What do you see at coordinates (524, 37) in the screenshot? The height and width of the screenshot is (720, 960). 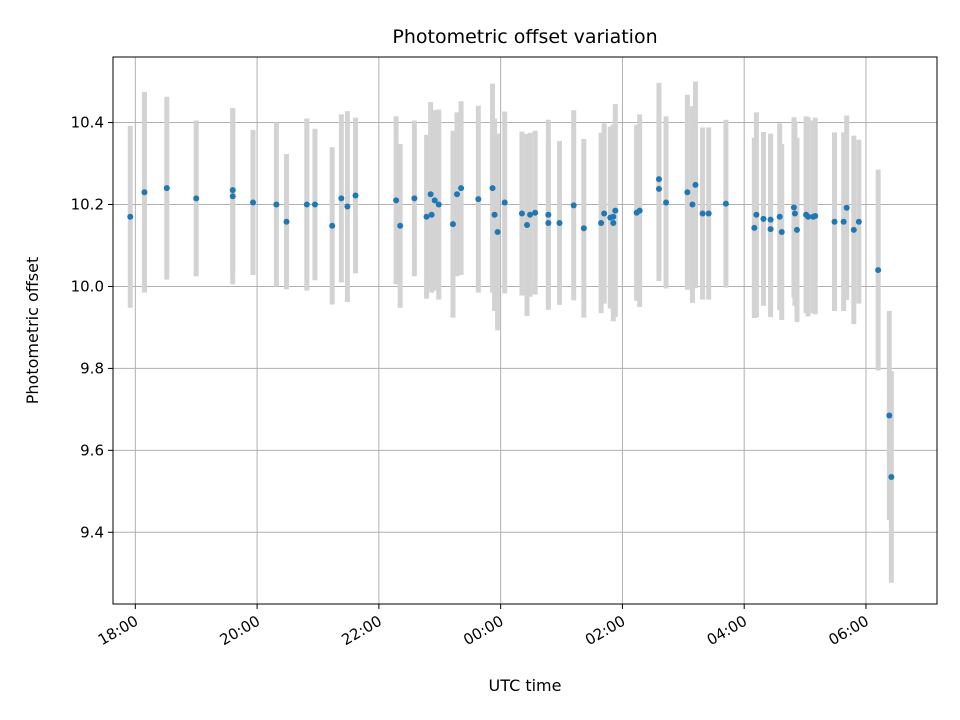 I see `chart-title: Photometric offset variation` at bounding box center [524, 37].